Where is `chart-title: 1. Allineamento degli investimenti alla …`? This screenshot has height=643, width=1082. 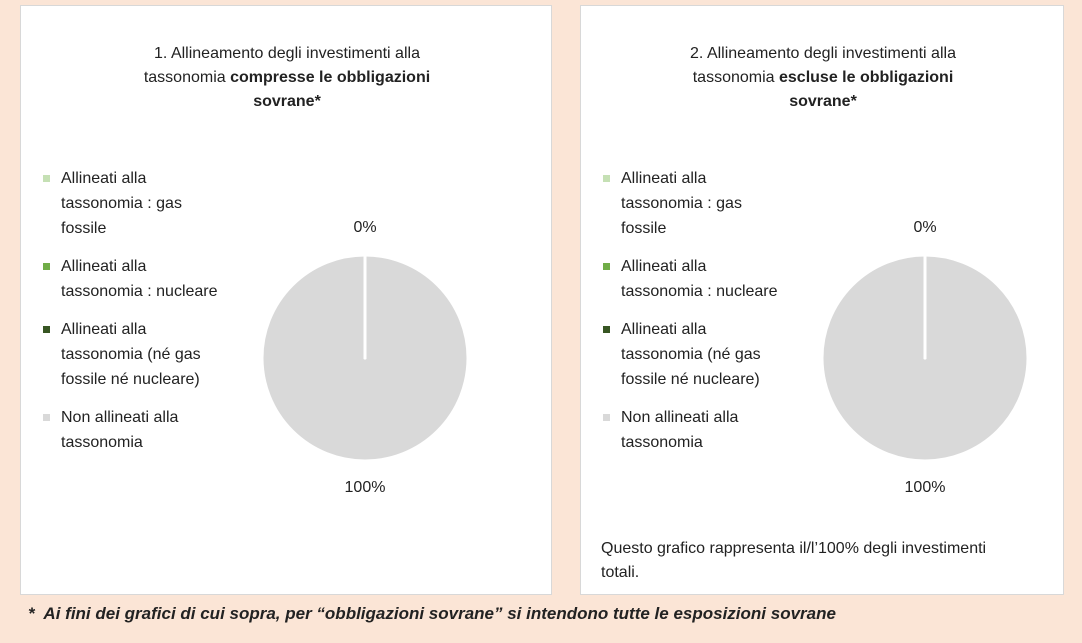 chart-title: 1. Allineamento degli investimenti alla … is located at coordinates (287, 78).